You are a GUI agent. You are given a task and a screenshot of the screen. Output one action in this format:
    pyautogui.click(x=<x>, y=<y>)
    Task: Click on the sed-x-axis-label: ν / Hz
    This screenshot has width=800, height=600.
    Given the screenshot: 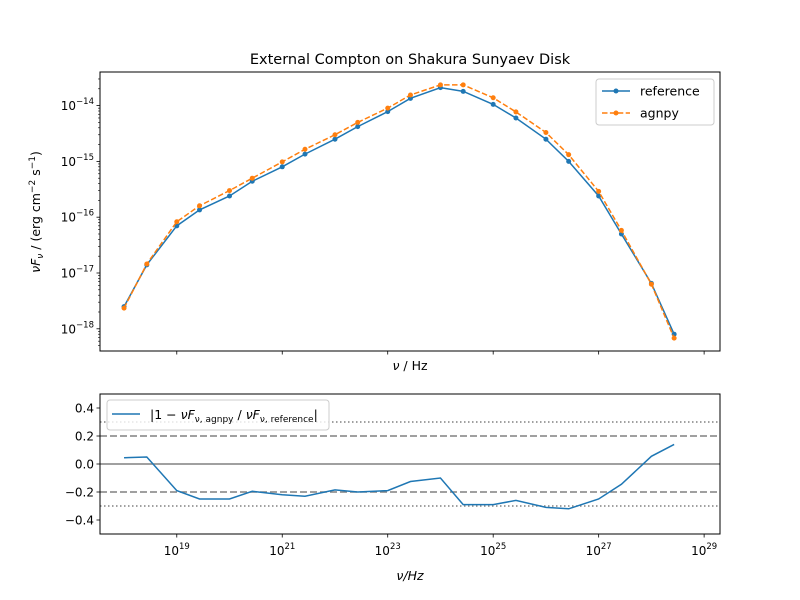 What is the action you would take?
    pyautogui.click(x=410, y=365)
    